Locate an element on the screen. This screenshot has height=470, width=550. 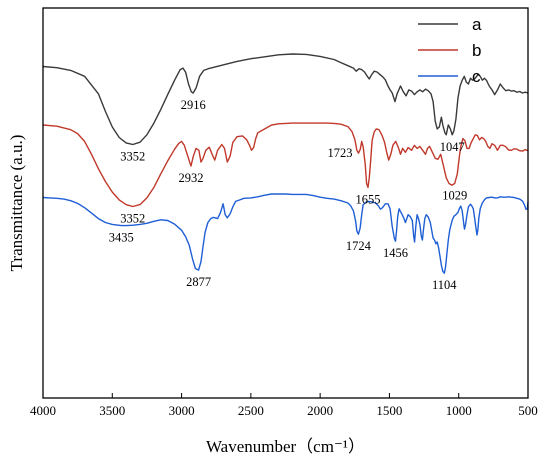
x-tick-label: 1000 is located at coordinates (459, 410).